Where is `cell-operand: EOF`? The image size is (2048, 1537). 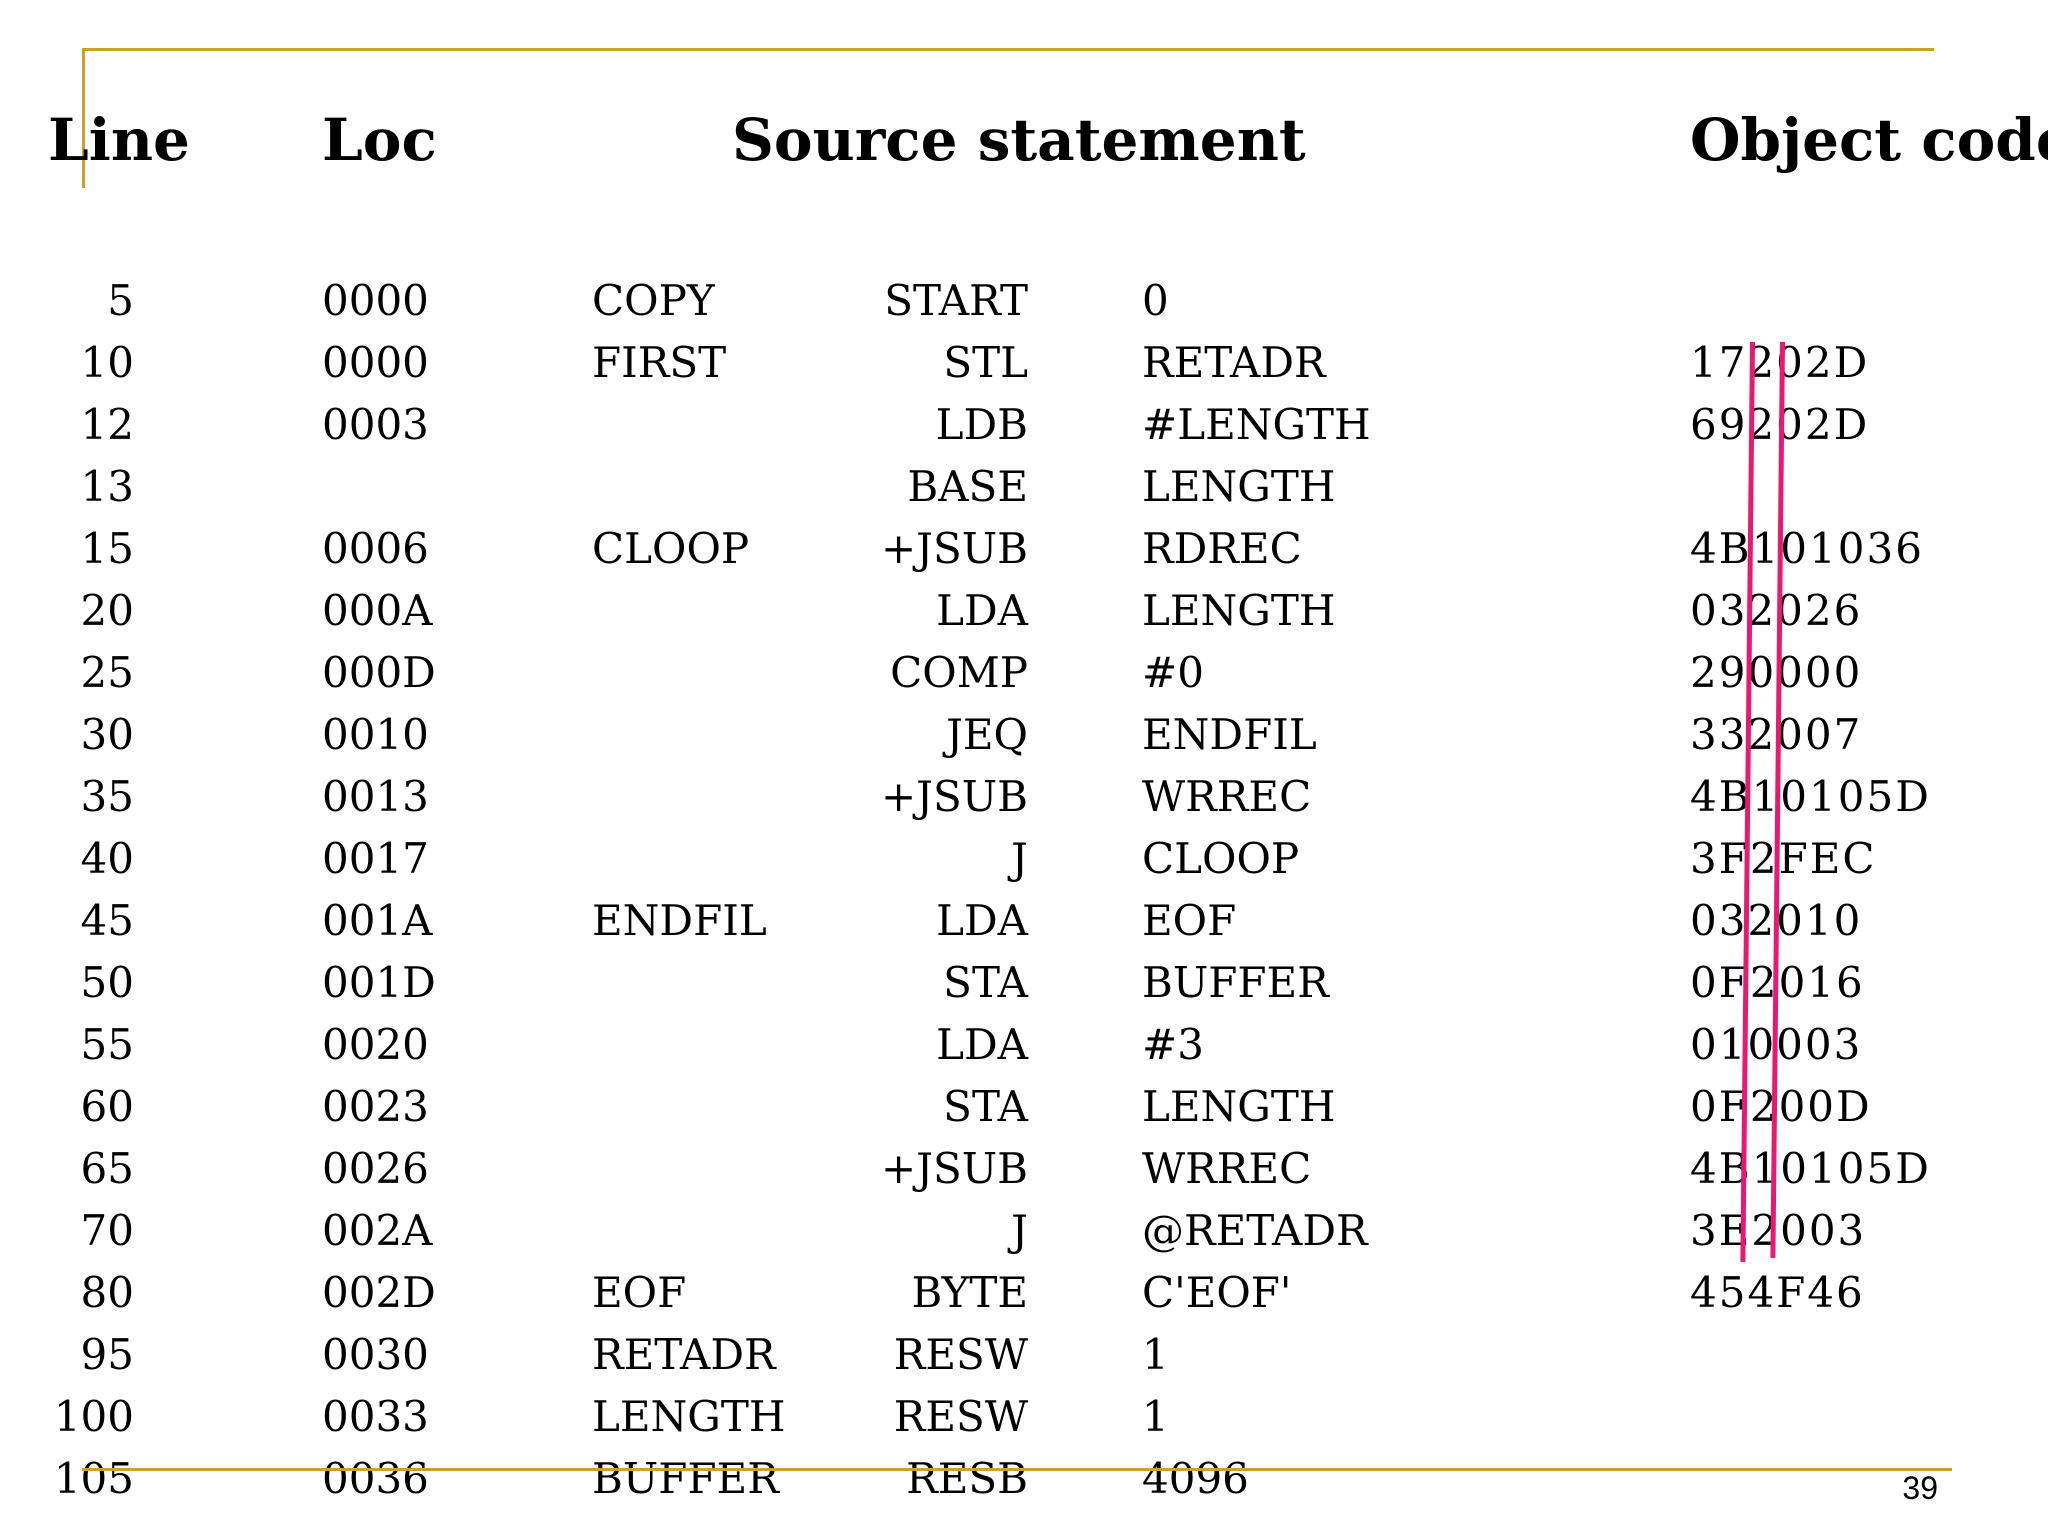
cell-operand: EOF is located at coordinates (1189, 920).